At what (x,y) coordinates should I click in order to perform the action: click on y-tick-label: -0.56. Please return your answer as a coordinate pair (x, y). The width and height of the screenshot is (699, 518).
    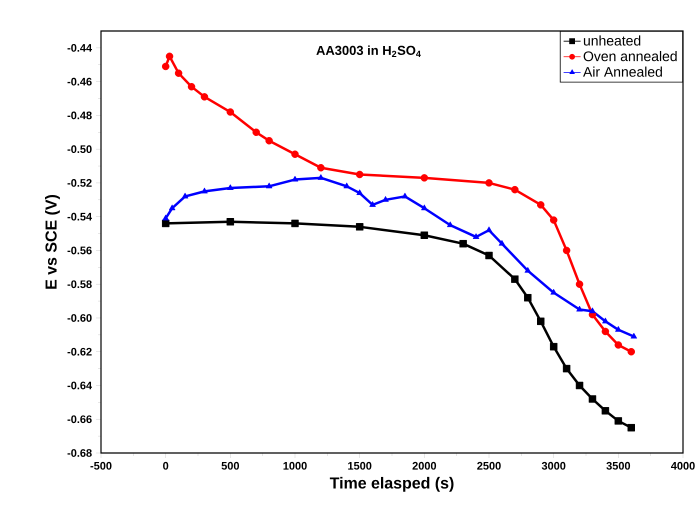
    Looking at the image, I should click on (80, 250).